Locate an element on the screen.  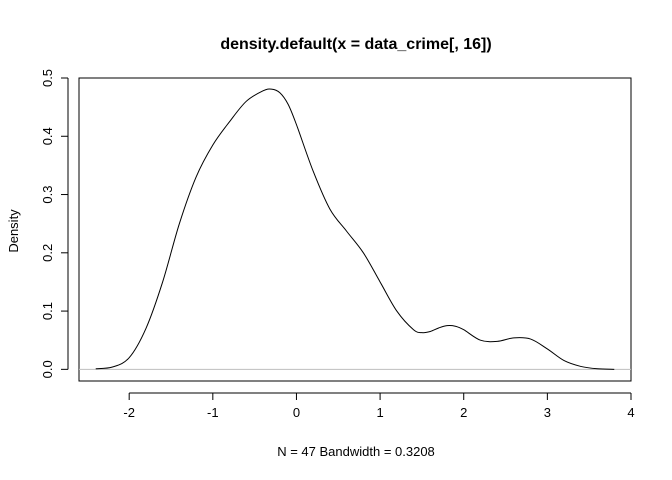
x-tick-label: 1 is located at coordinates (379, 412).